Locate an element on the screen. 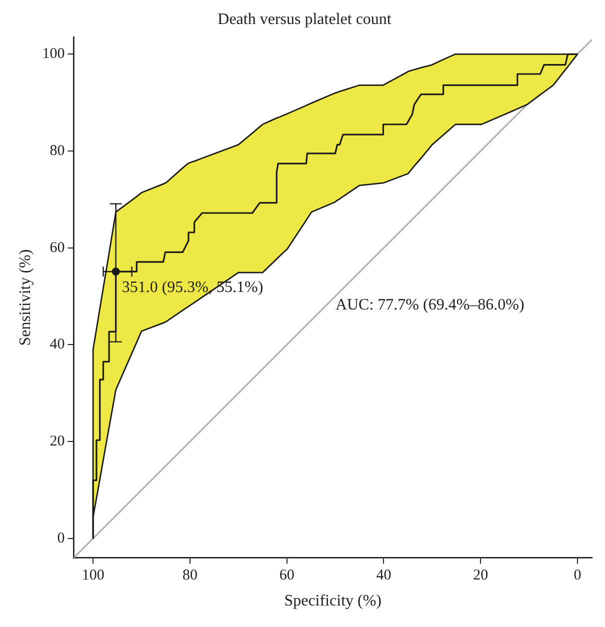 The image size is (605, 627). annotation: AUC: 77.7% (69.4%–86.0%) is located at coordinates (429, 305).